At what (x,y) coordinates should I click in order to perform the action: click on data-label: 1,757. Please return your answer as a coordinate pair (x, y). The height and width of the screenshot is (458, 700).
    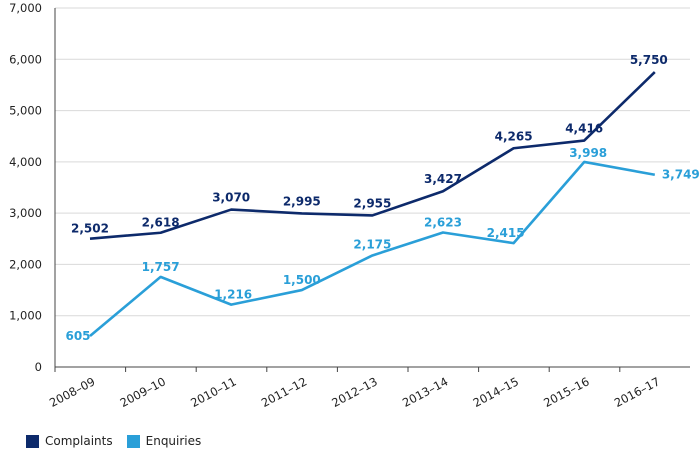
    Looking at the image, I should click on (161, 267).